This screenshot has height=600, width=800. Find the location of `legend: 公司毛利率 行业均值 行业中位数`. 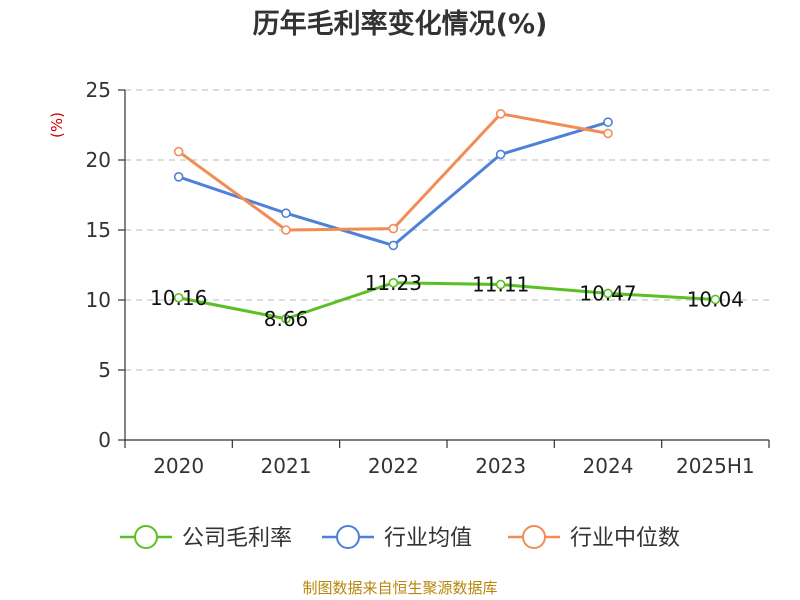

legend: 公司毛利率 行业均值 行业中位数 is located at coordinates (400, 538).